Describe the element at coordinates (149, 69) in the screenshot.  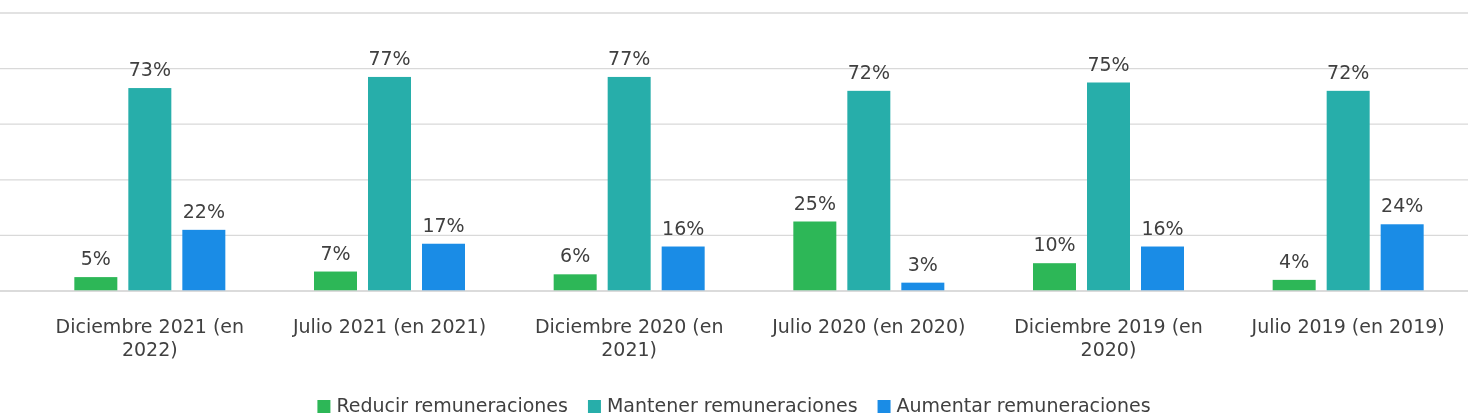
I see `data-label: 73%` at that location.